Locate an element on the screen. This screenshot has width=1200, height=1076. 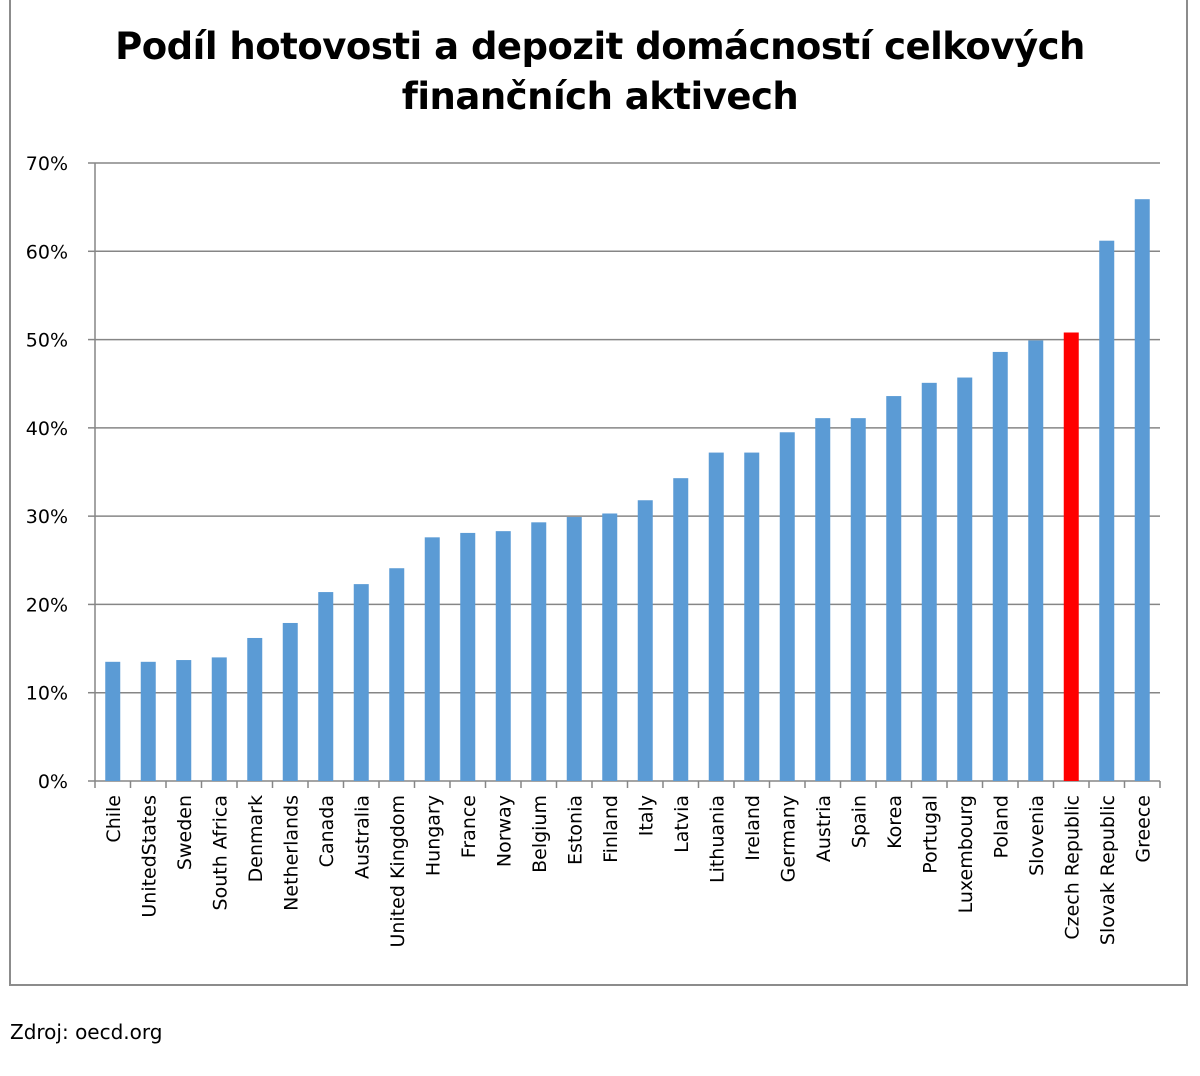
x-tick-label: Slovak Republic is located at coordinates (1108, 870).